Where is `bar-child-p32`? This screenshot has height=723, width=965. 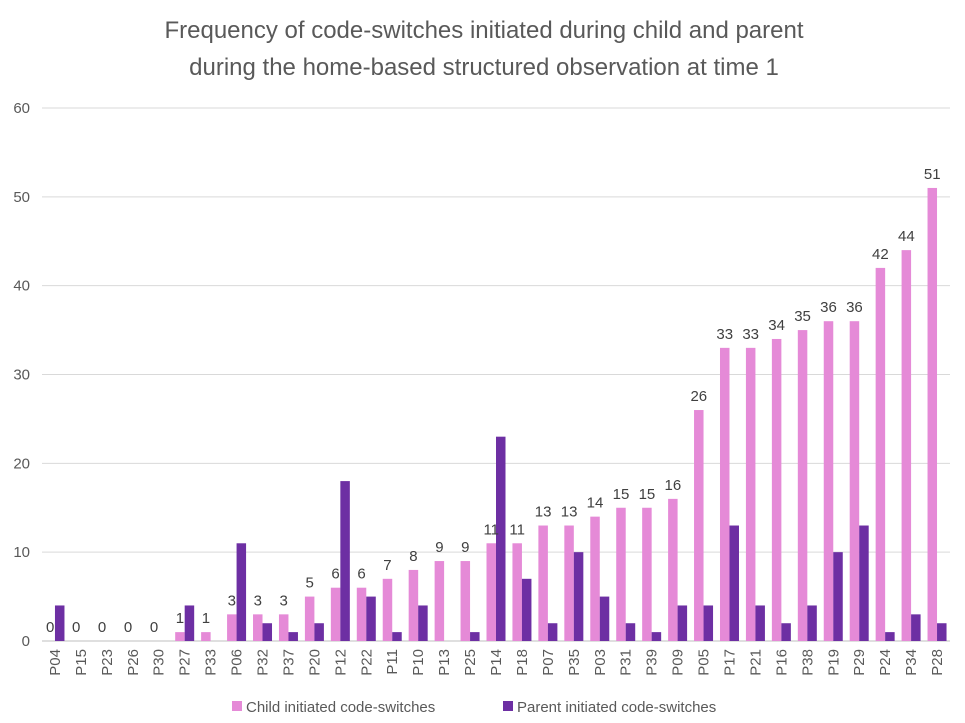 bar-child-p32 is located at coordinates (258, 627).